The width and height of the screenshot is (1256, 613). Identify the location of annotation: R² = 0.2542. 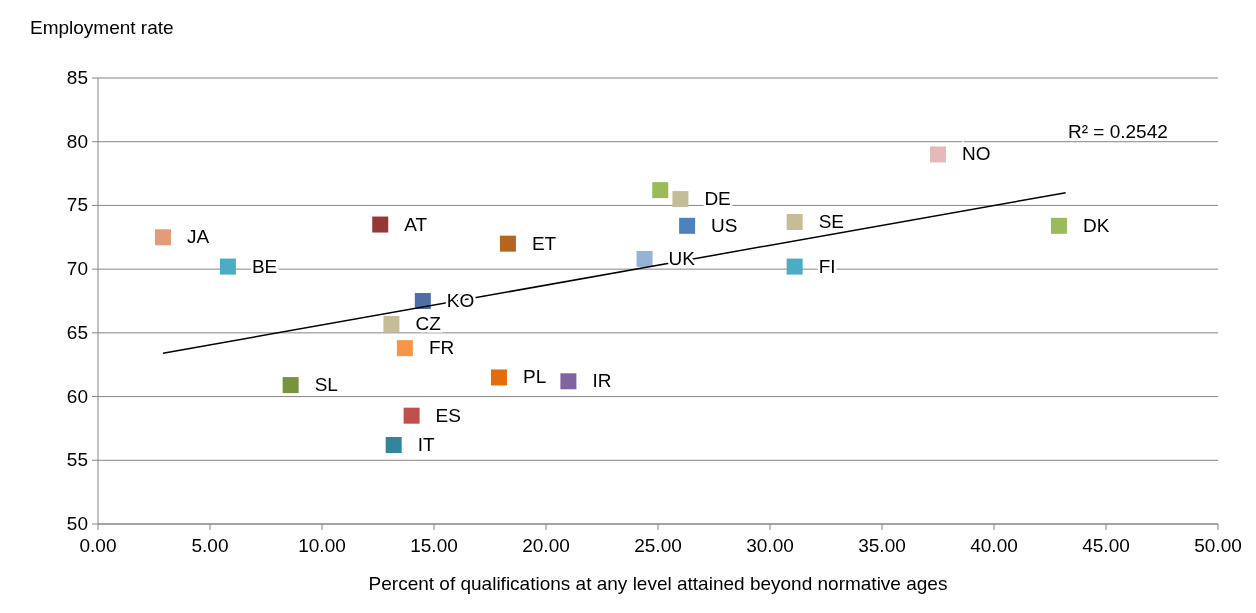
(1118, 131).